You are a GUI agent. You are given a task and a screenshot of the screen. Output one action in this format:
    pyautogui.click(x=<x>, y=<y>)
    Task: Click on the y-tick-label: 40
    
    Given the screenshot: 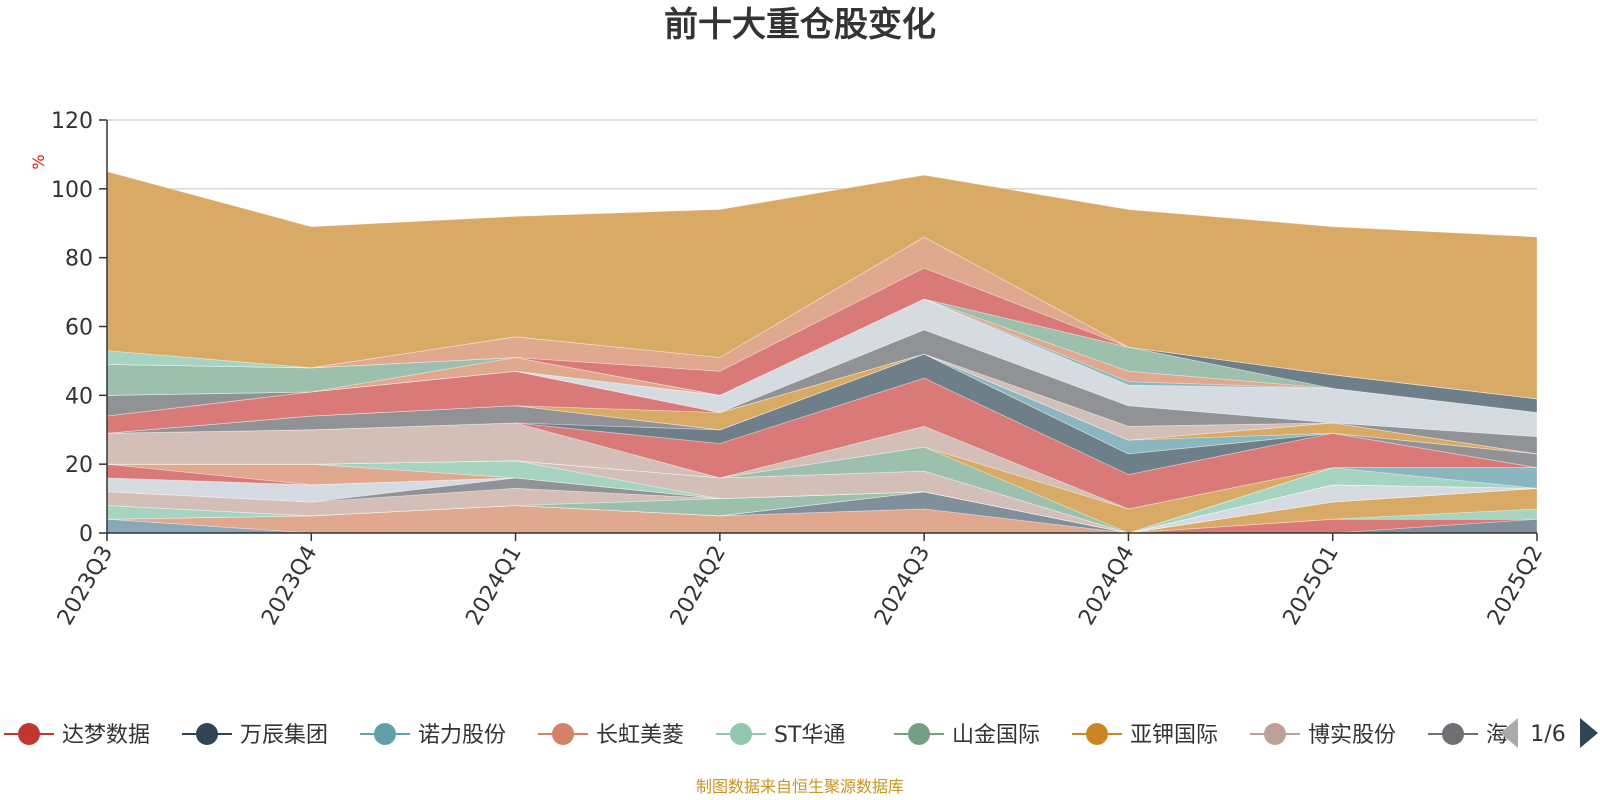 What is the action you would take?
    pyautogui.click(x=79, y=396)
    